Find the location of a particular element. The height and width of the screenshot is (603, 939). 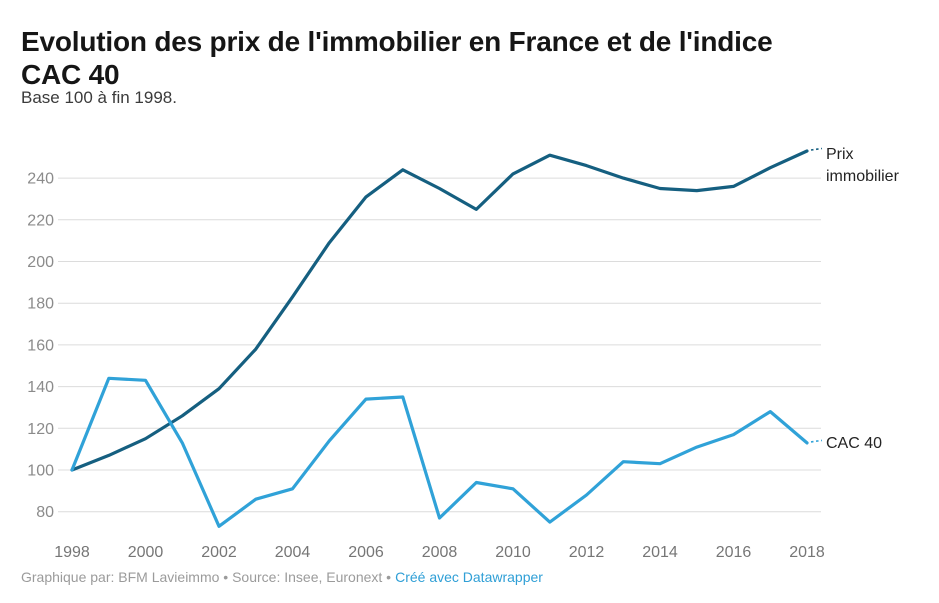

x-tick-label: 2000 is located at coordinates (146, 552).